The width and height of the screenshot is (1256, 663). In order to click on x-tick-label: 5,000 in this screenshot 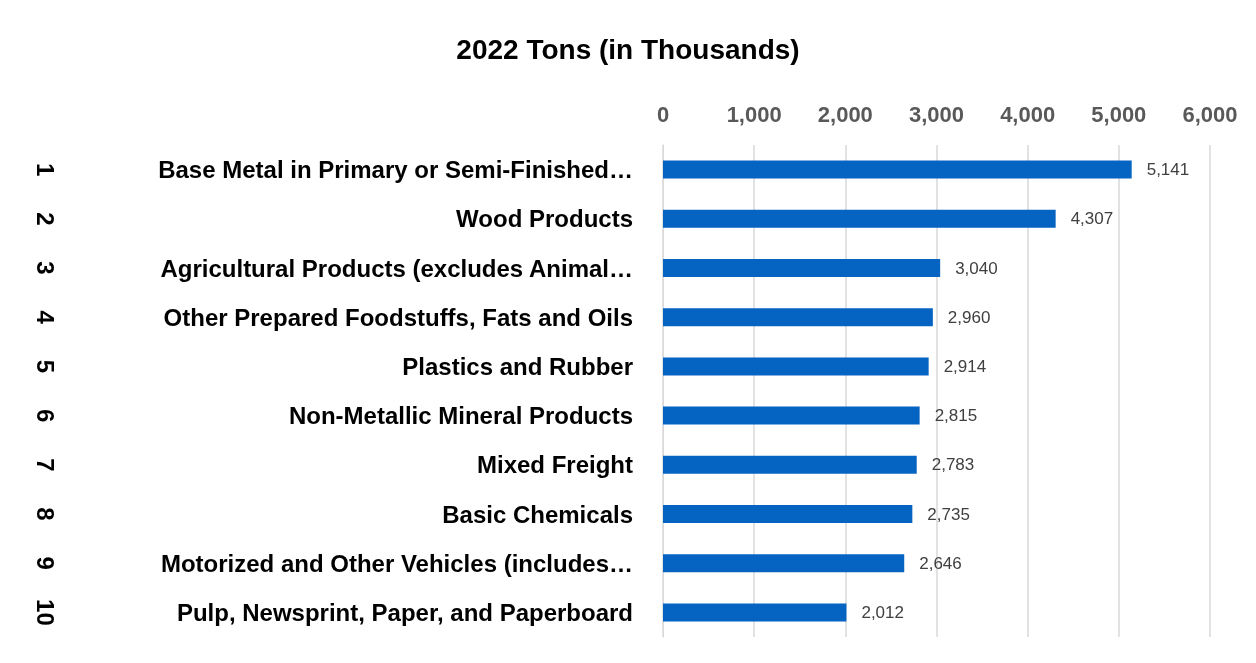, I will do `click(1119, 114)`.